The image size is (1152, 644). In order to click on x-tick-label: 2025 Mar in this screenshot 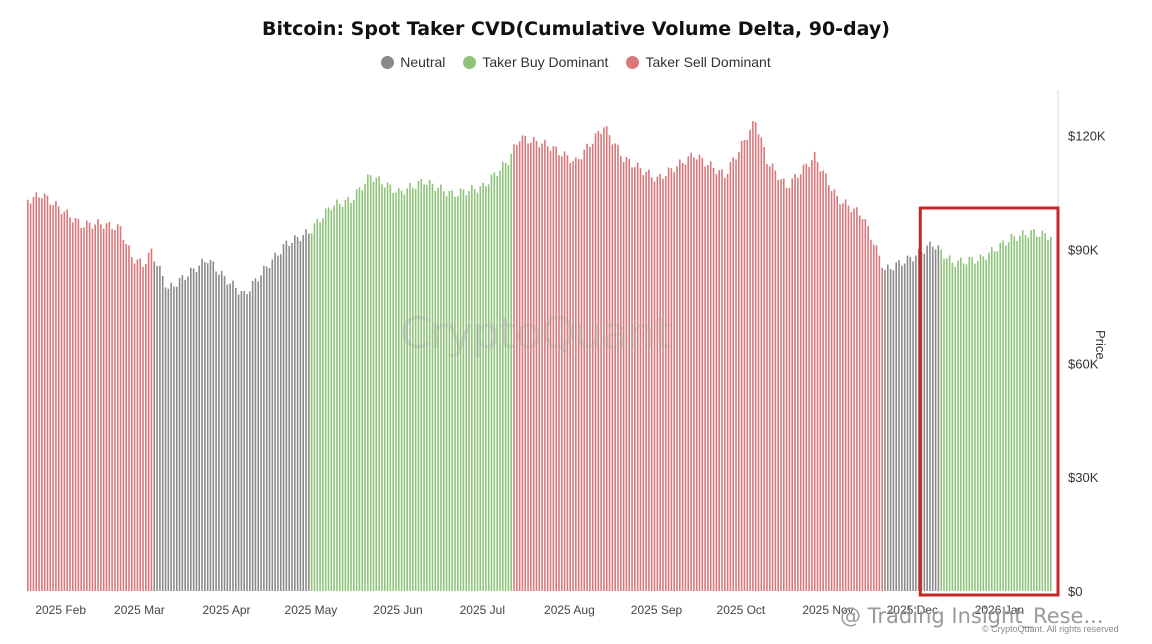, I will do `click(139, 610)`.